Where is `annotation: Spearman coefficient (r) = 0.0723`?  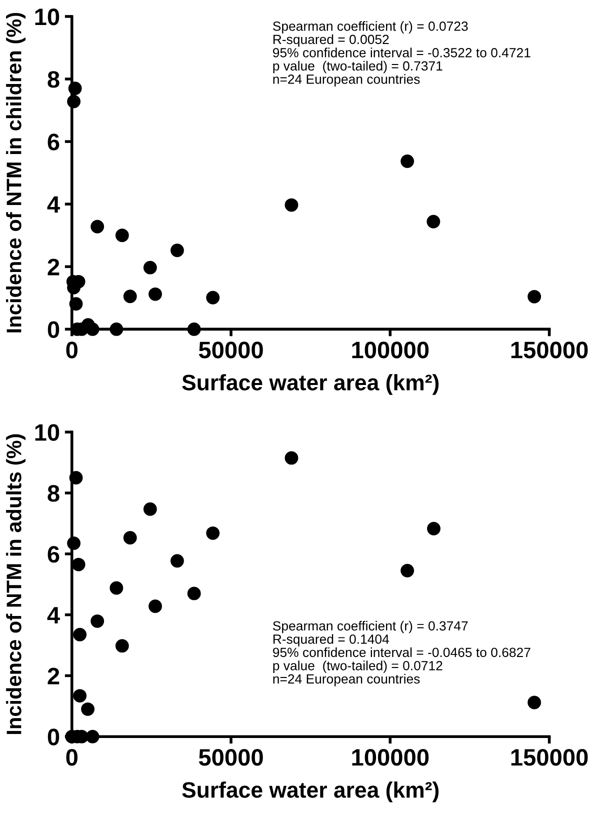 annotation: Spearman coefficient (r) = 0.0723 is located at coordinates (370, 27).